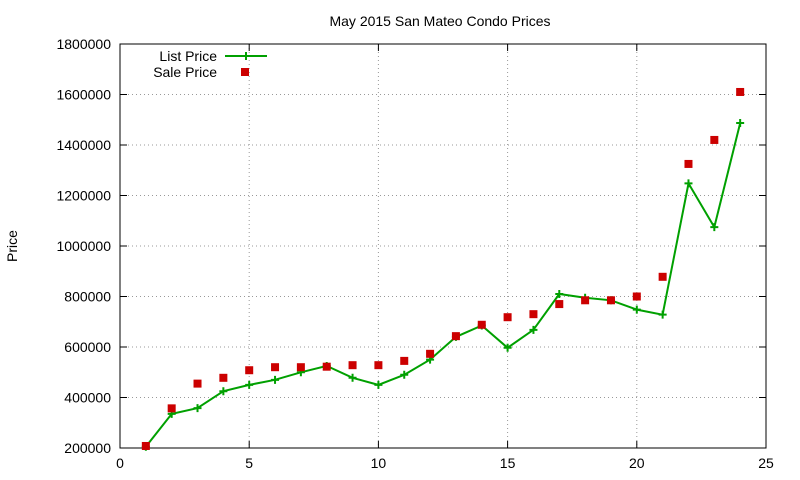 This screenshot has width=800, height=480. What do you see at coordinates (87, 347) in the screenshot?
I see `y-tick-label: 600000` at bounding box center [87, 347].